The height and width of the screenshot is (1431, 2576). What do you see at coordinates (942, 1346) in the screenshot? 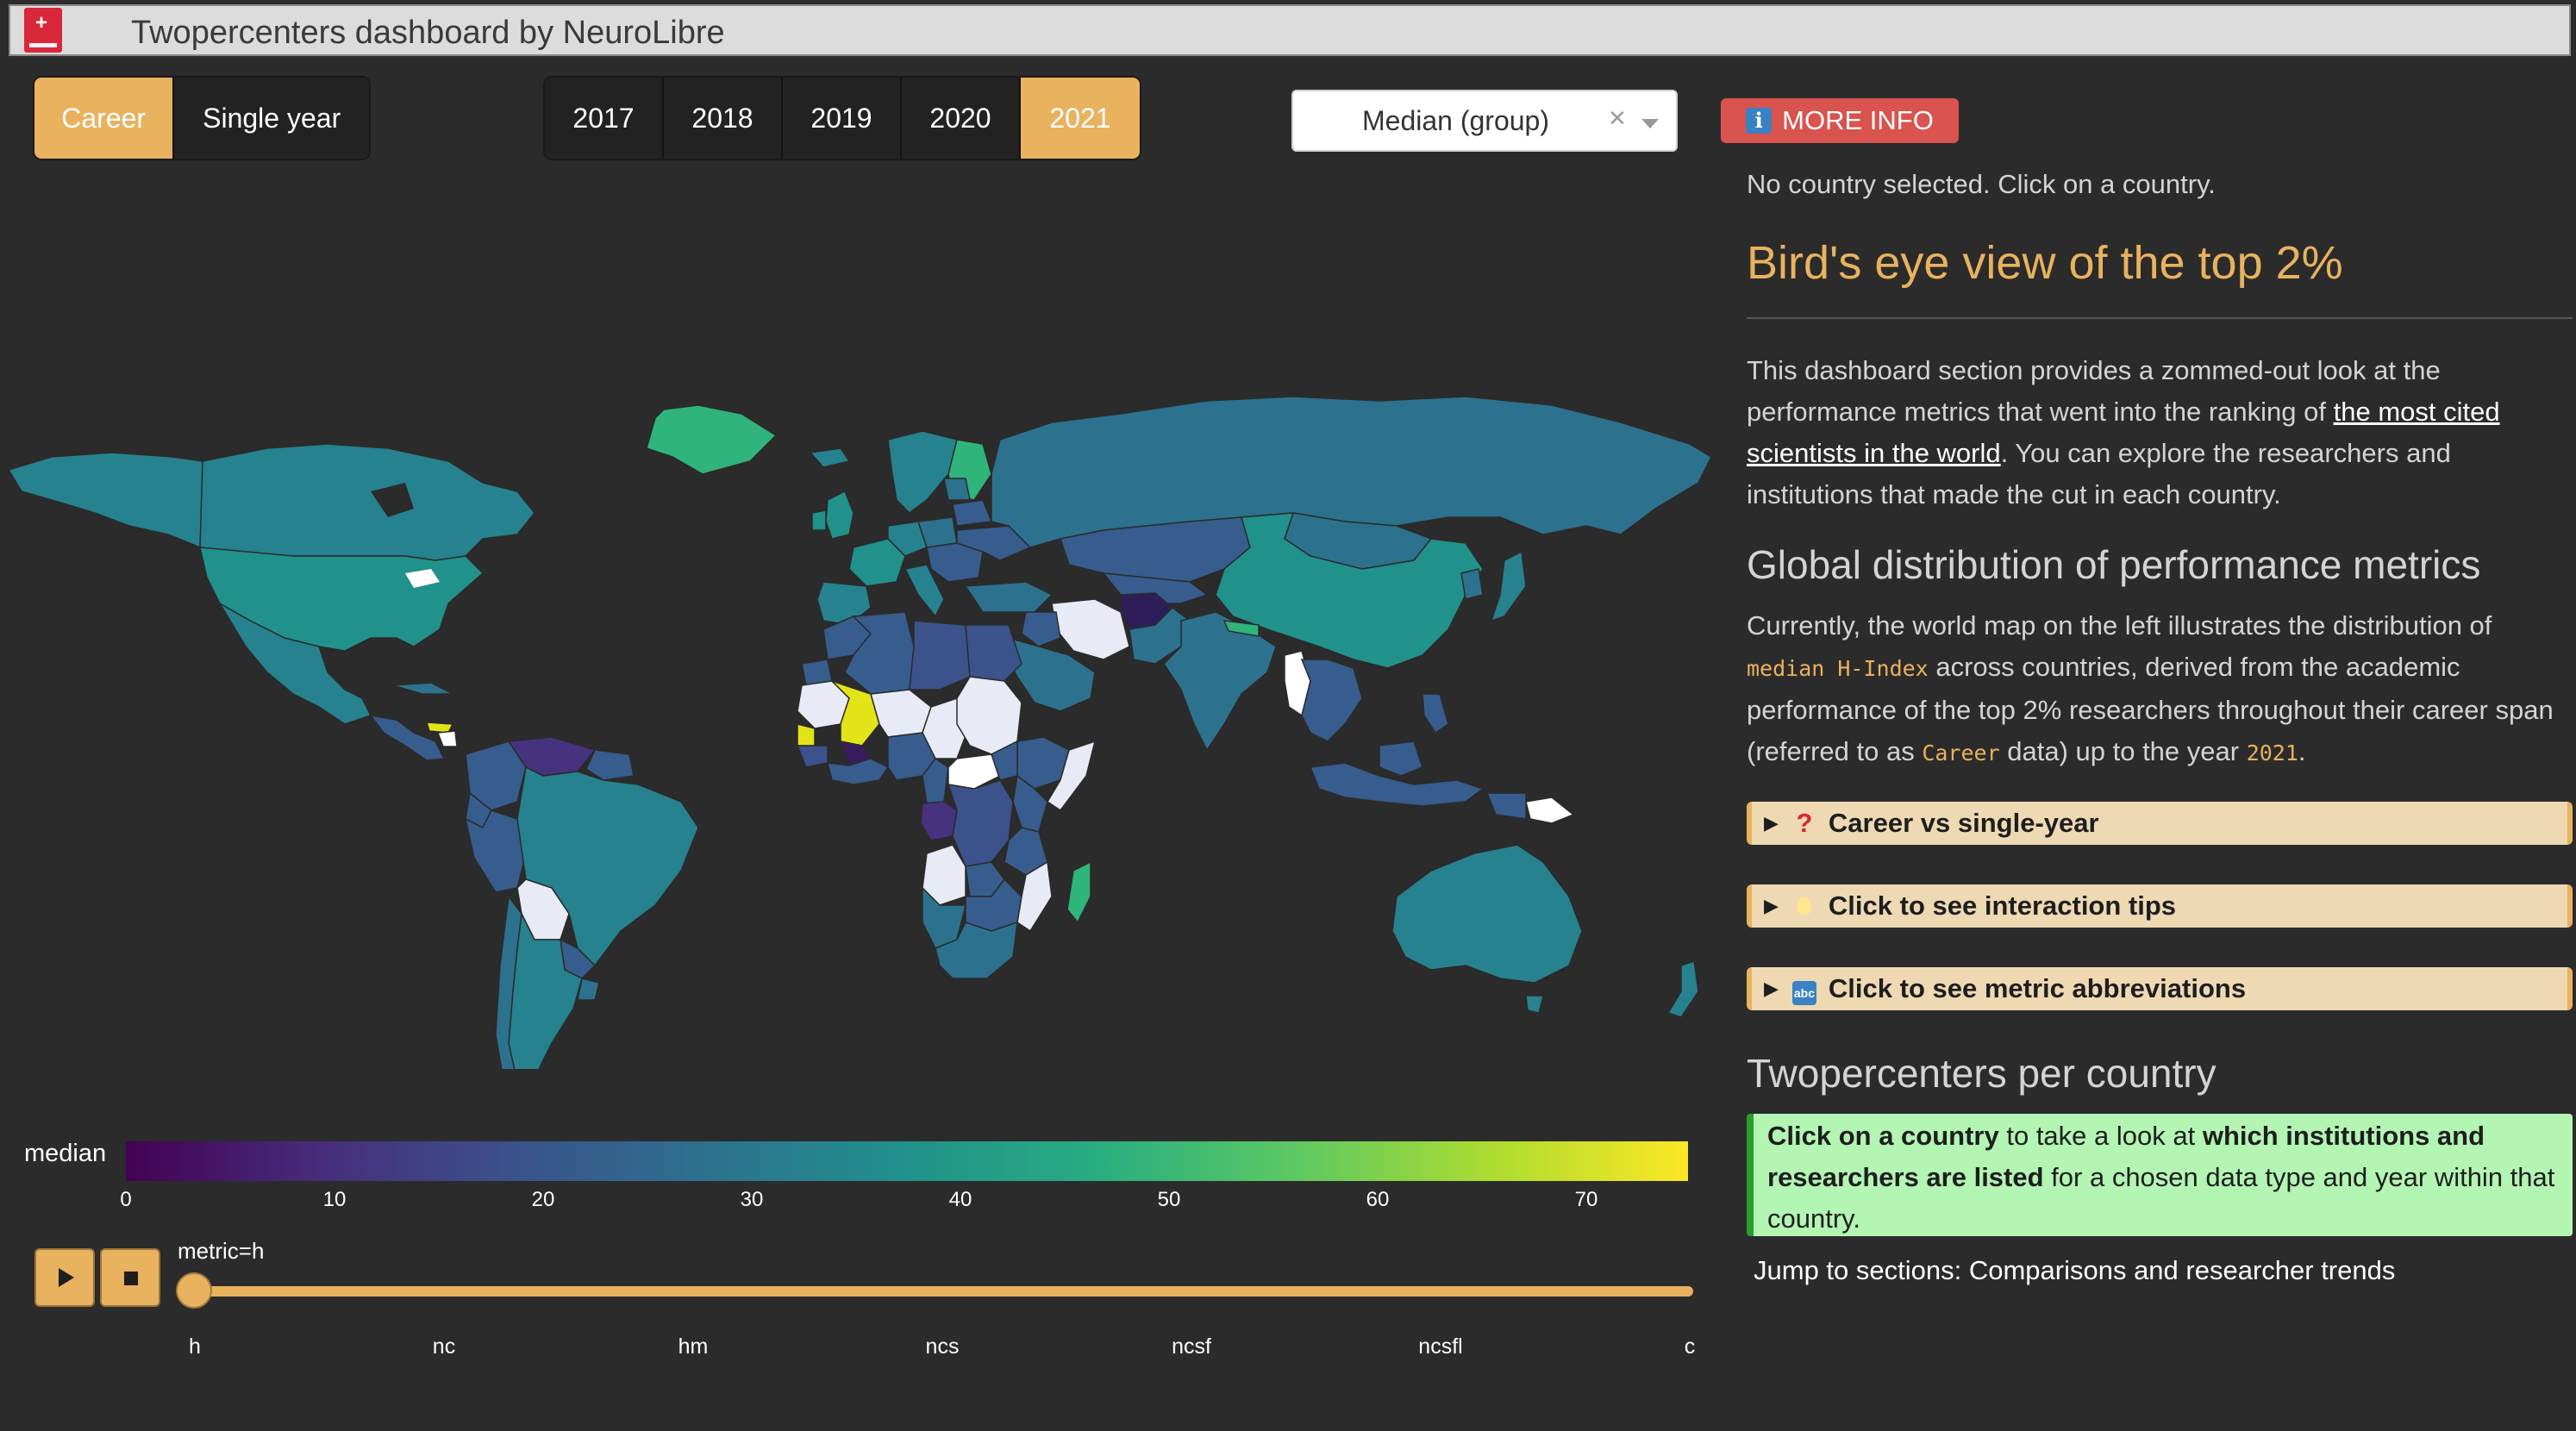
I see `slider-tick: ncs` at bounding box center [942, 1346].